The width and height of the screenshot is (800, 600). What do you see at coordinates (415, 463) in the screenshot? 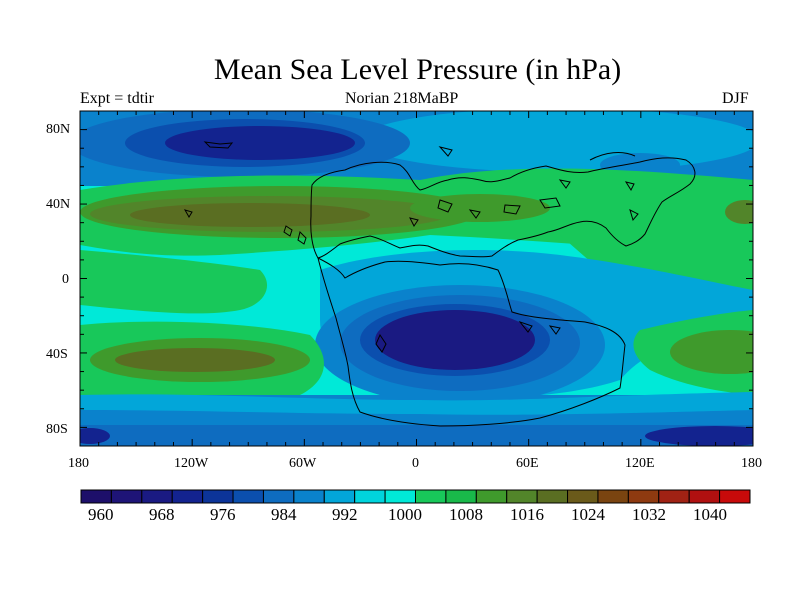
I see `lon-label-0: 0` at bounding box center [415, 463].